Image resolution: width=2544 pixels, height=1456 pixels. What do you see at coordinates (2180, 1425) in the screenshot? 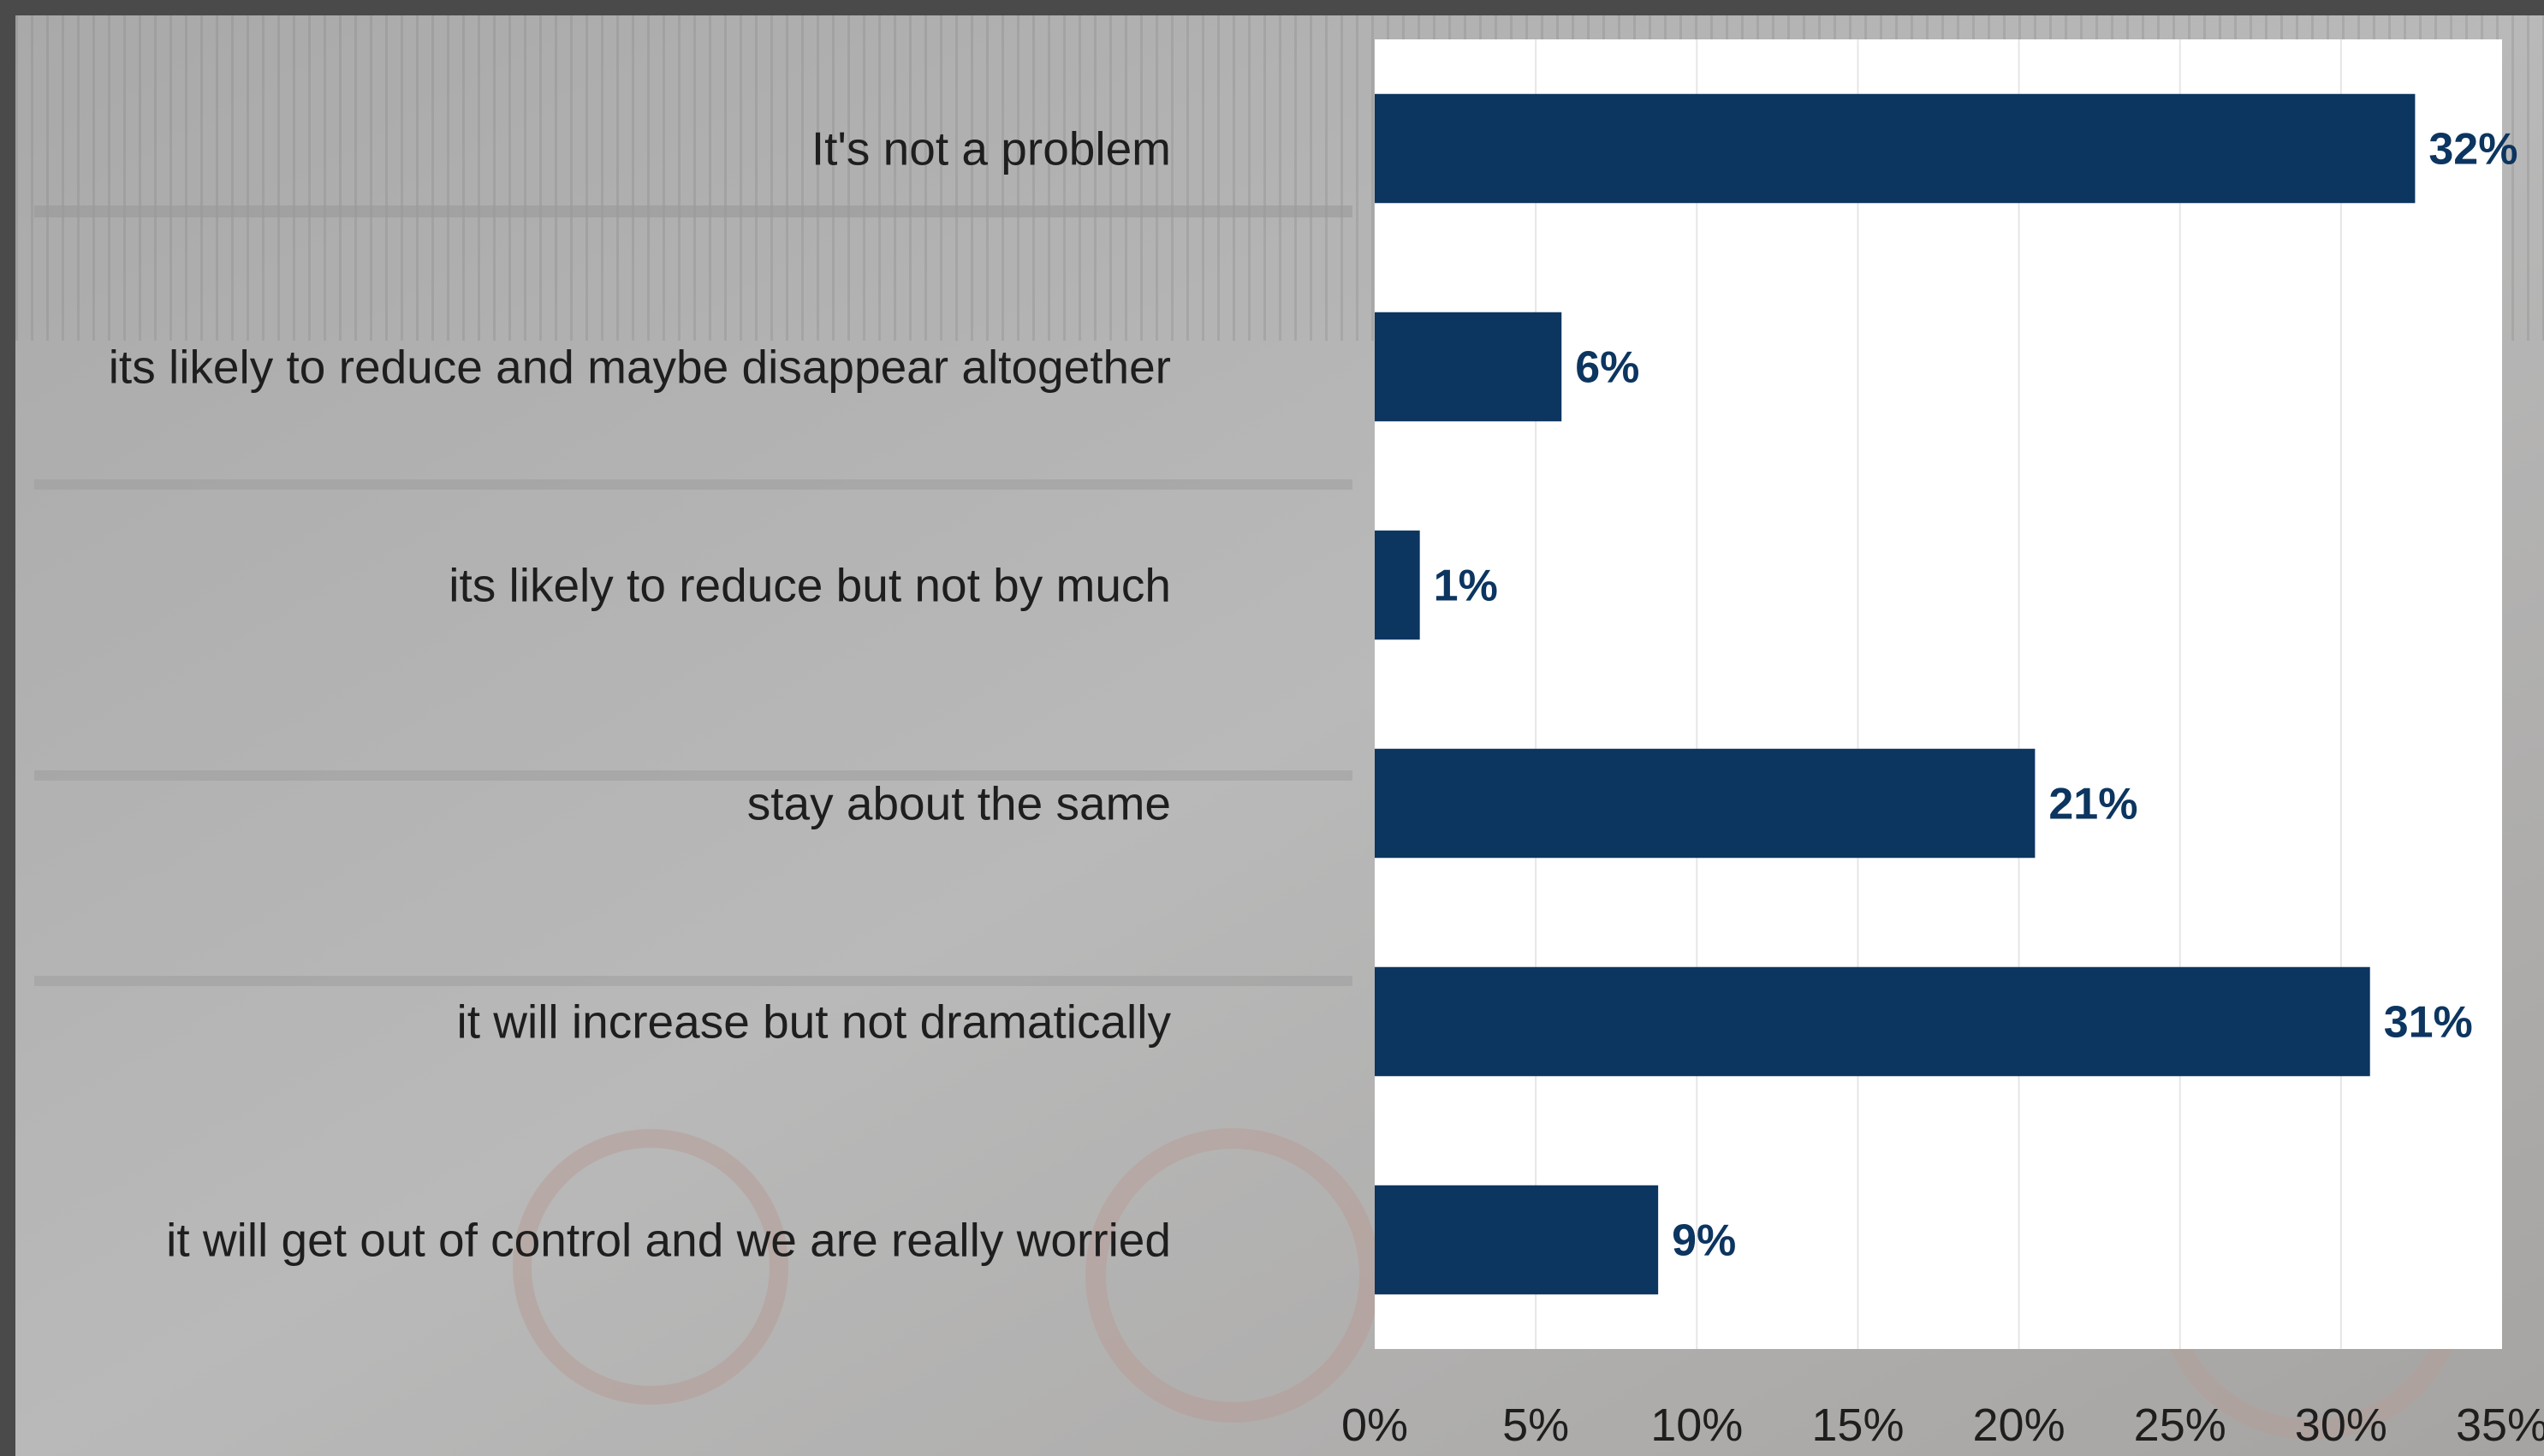
I see `x-tick-label: 25%` at bounding box center [2180, 1425].